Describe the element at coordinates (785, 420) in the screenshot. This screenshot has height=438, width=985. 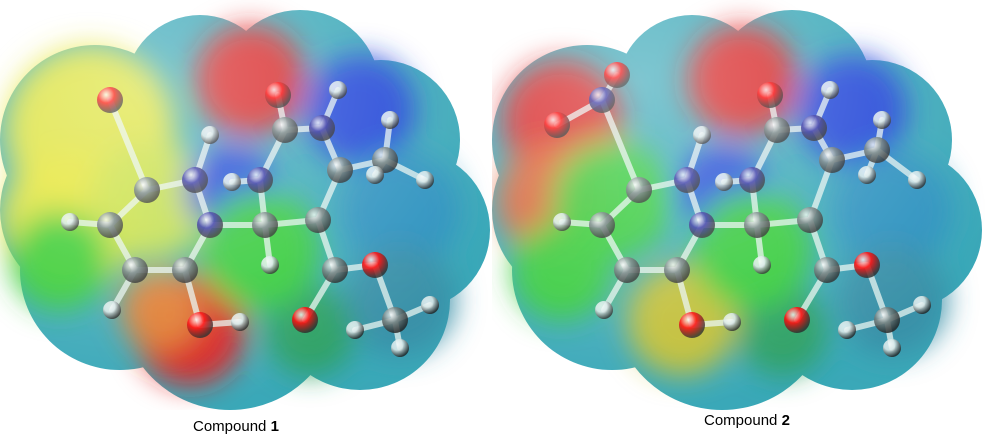
I see `compound-2-caption-number: 2` at that location.